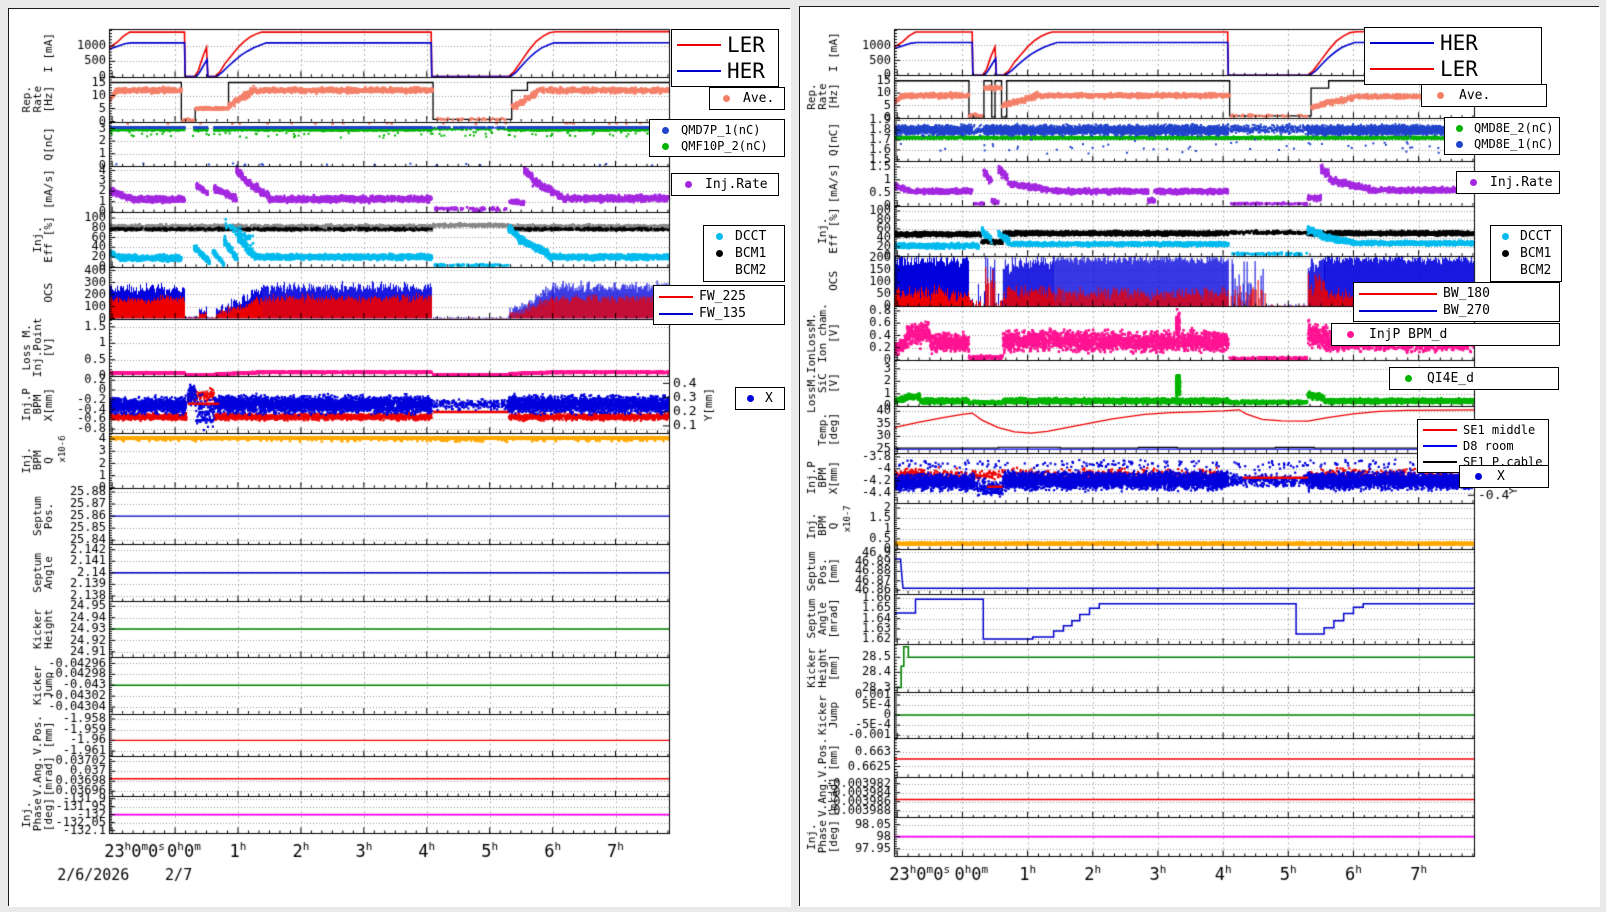 Image resolution: width=1606 pixels, height=912 pixels. Describe the element at coordinates (1514, 128) in the screenshot. I see `legend-label: QMD8E_2(nC)` at that location.